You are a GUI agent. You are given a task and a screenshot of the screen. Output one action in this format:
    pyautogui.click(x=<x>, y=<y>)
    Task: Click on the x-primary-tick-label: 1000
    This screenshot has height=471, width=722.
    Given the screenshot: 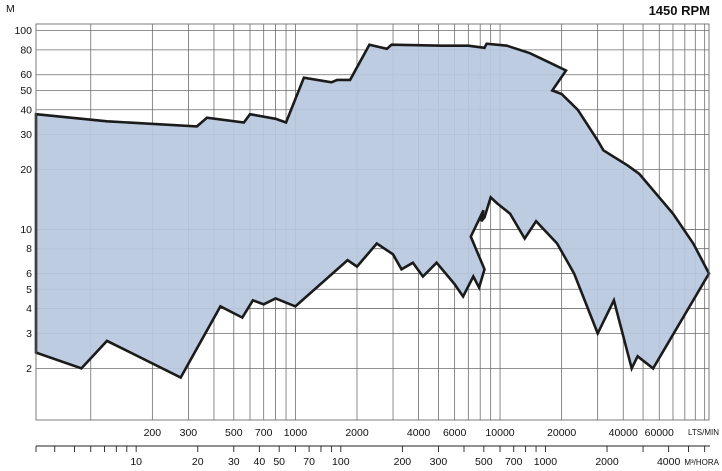 What is the action you would take?
    pyautogui.click(x=296, y=433)
    